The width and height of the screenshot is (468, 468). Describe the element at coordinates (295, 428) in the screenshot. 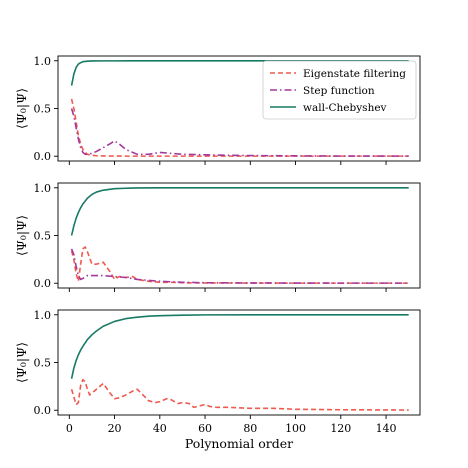

I see `x-tick-label: 100` at that location.